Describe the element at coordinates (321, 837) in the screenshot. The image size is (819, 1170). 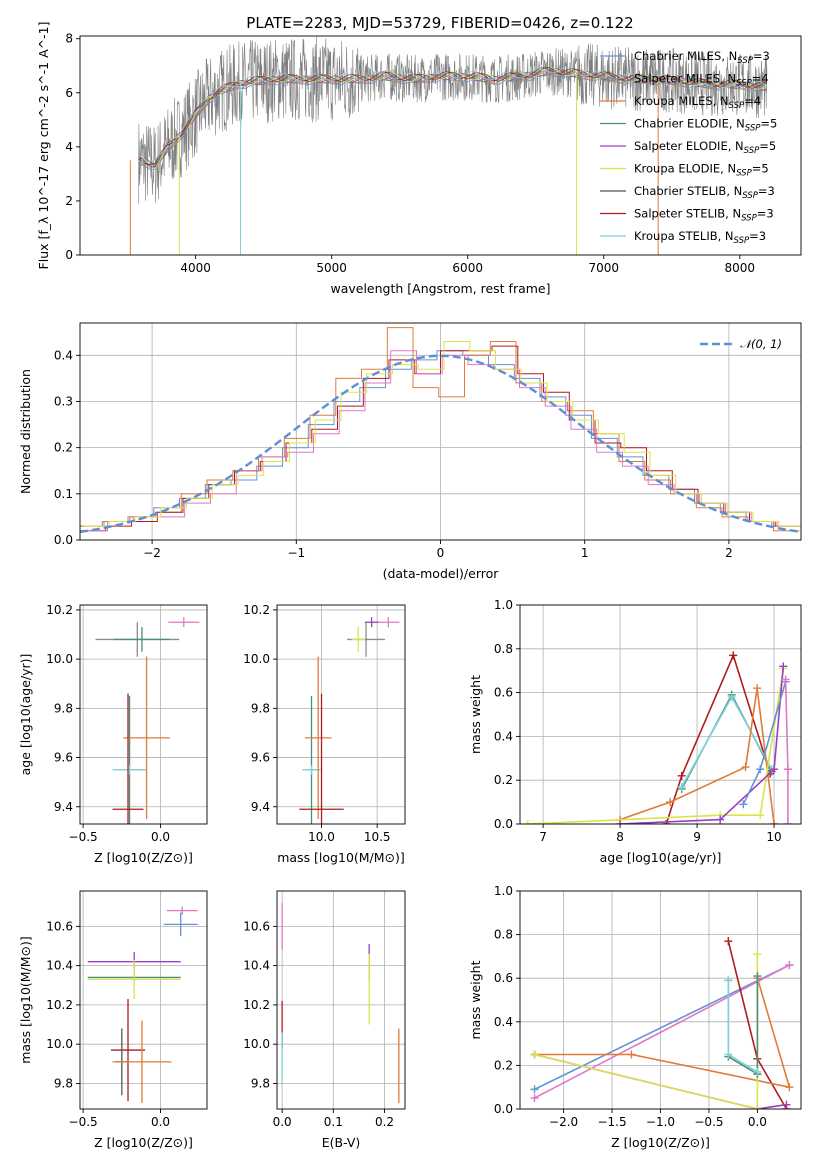
I see `x-tick-label: 10.0` at that location.